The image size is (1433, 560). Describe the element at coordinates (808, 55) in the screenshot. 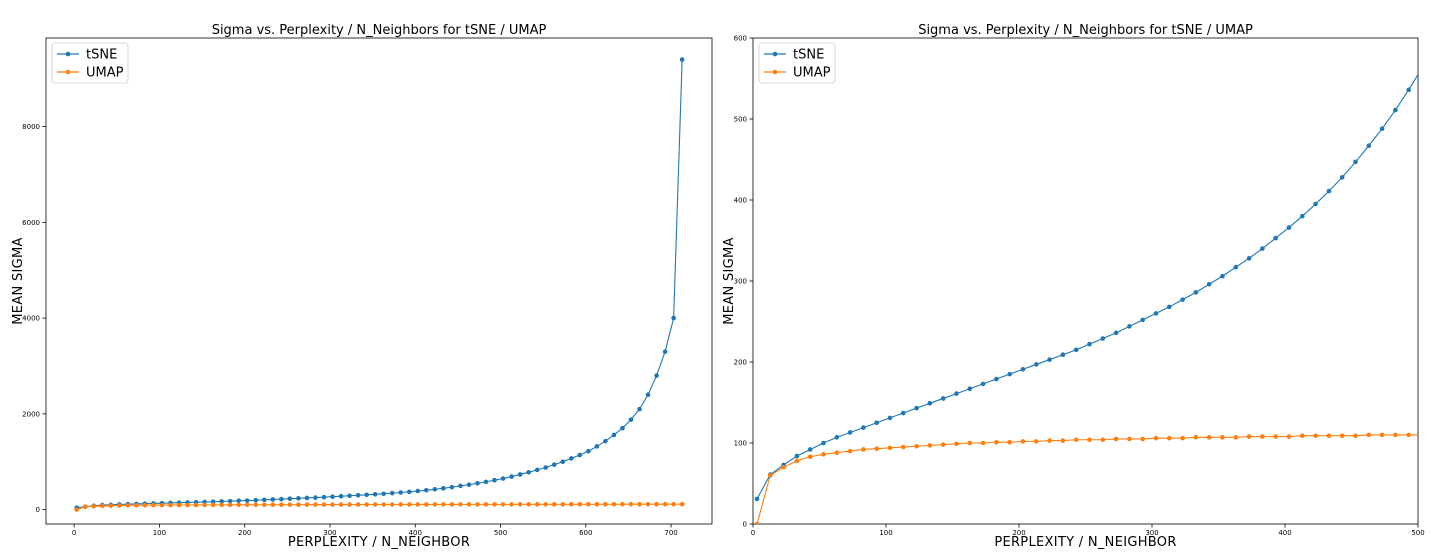

I see `chart-right-legend-tsne-label: tSNE` at that location.